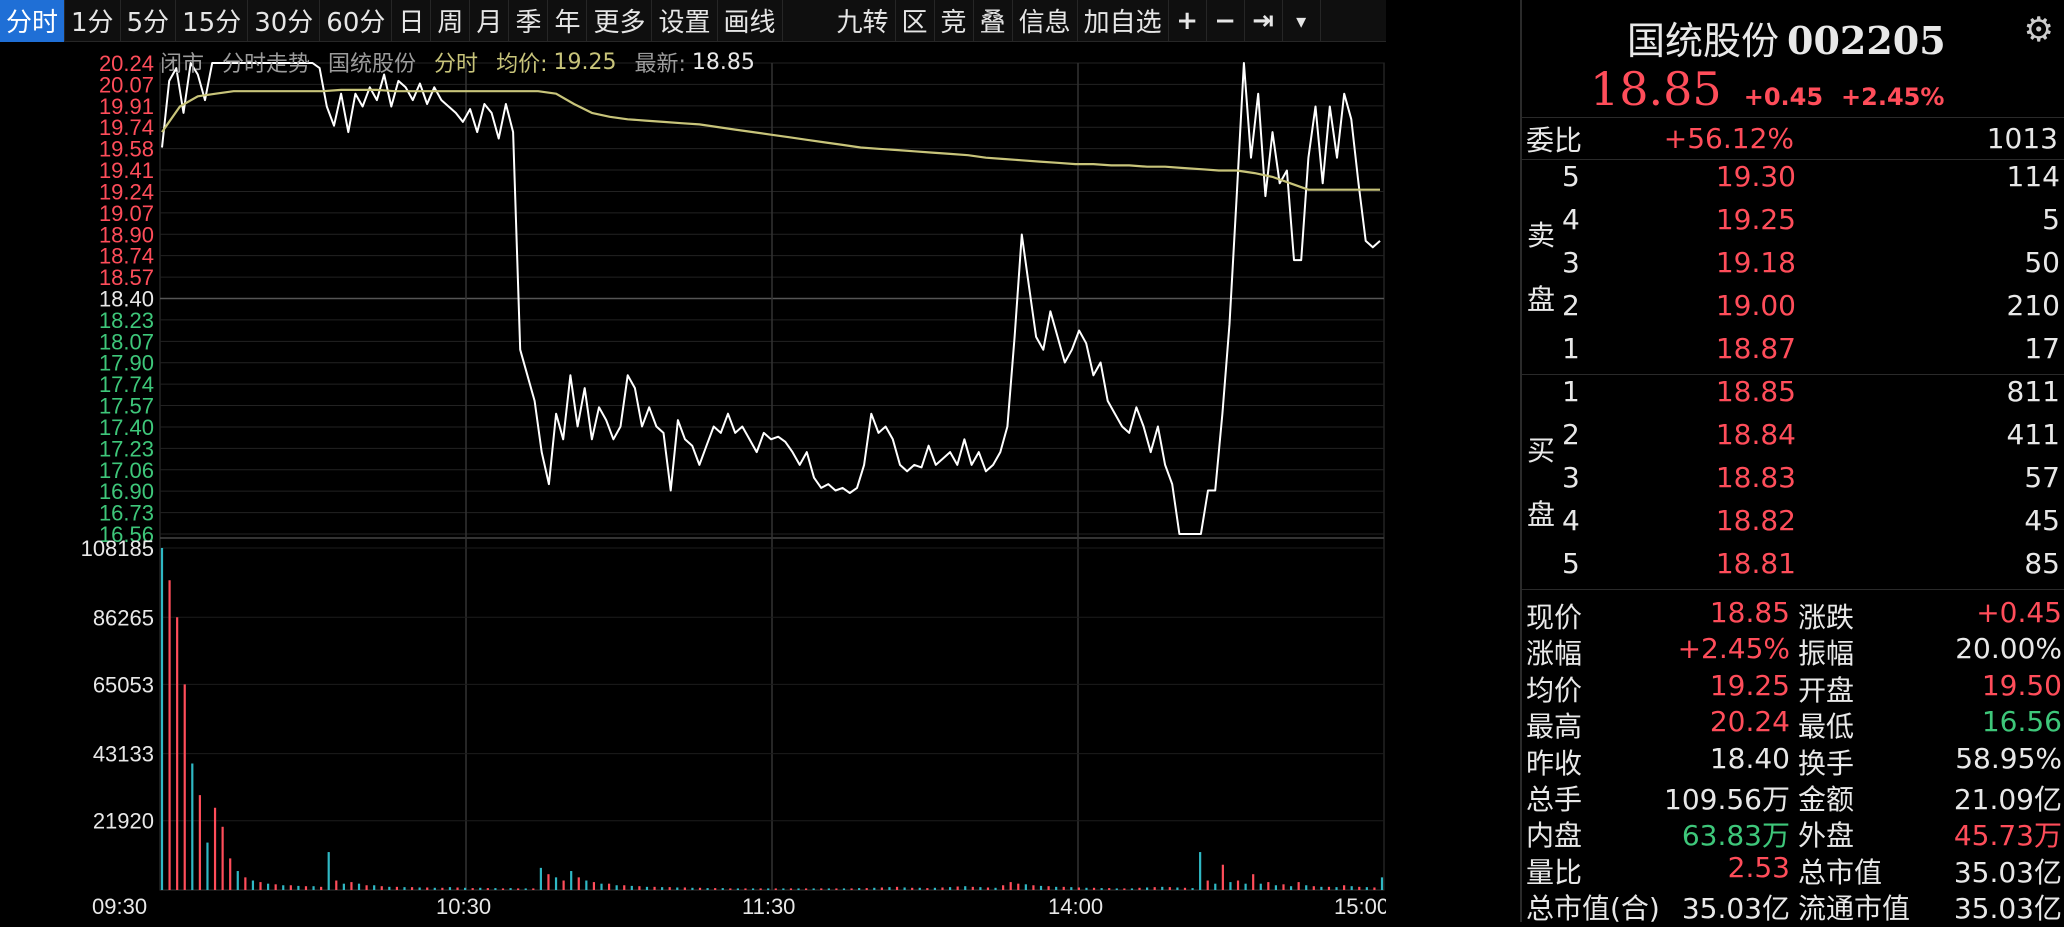 The image size is (2064, 927). What do you see at coordinates (1793, 396) in the screenshot?
I see `buy-level-row: 1 18.85 811` at bounding box center [1793, 396].